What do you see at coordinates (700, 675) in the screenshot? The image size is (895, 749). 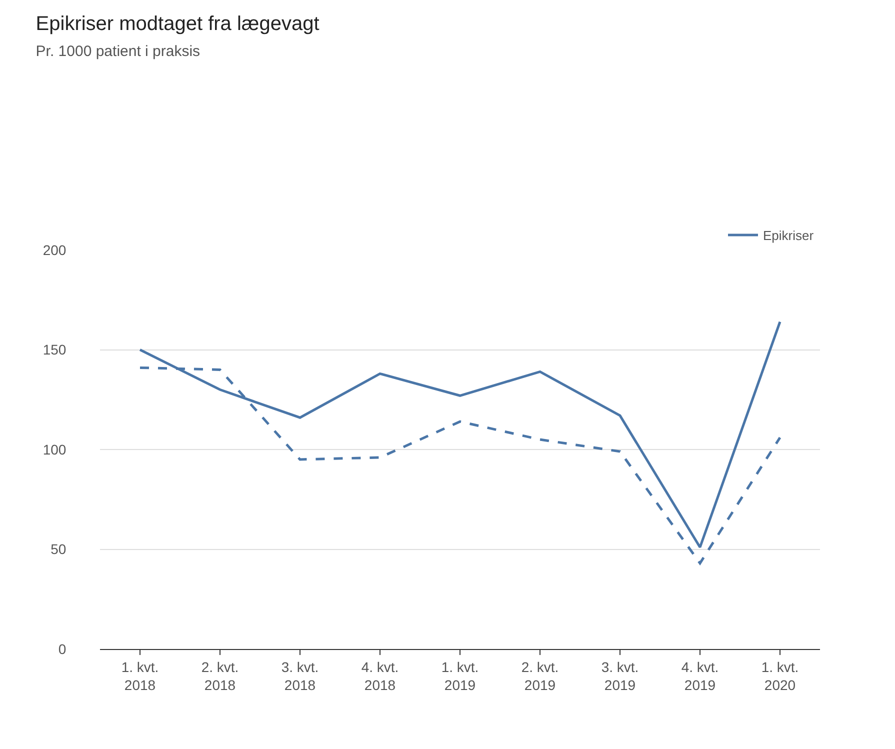 I see `x-tick-label: 4. kvt. 2019` at bounding box center [700, 675].